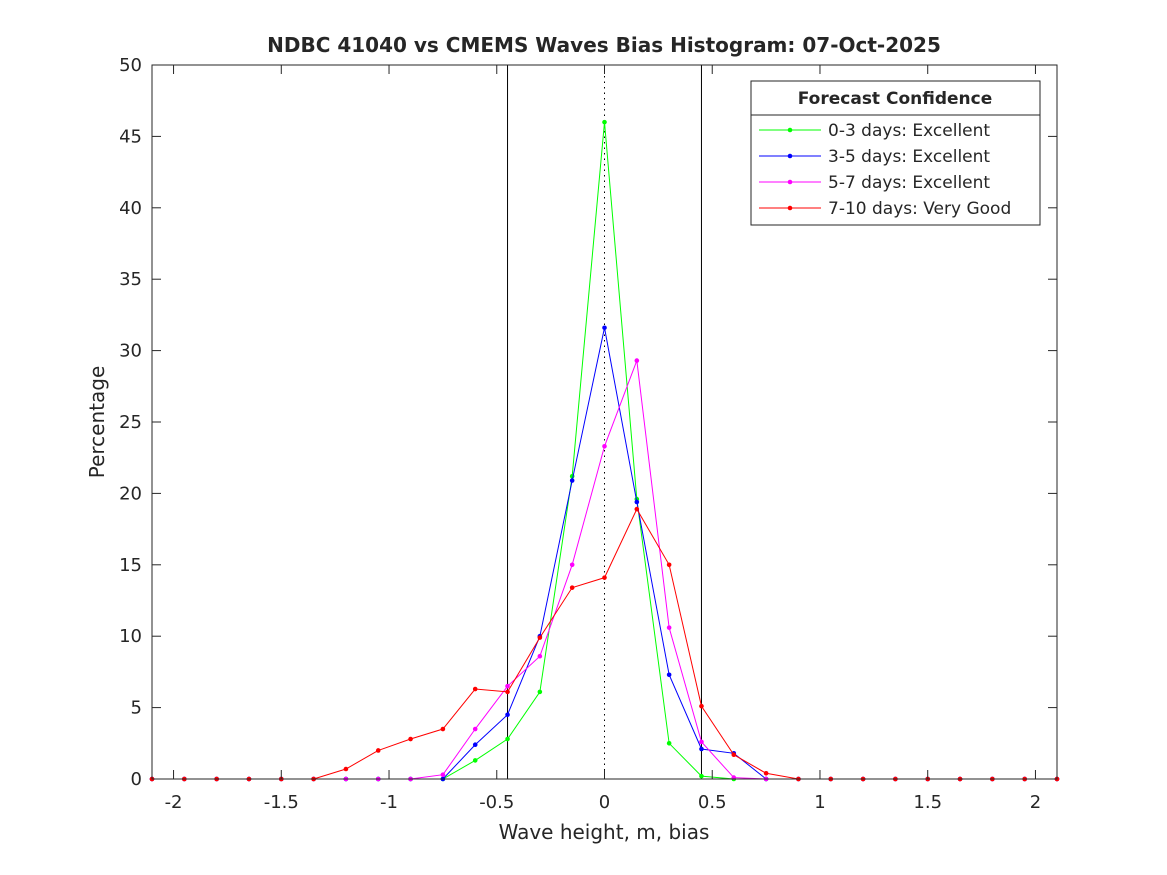  Describe the element at coordinates (130, 565) in the screenshot. I see `y-tick-label: 15` at that location.